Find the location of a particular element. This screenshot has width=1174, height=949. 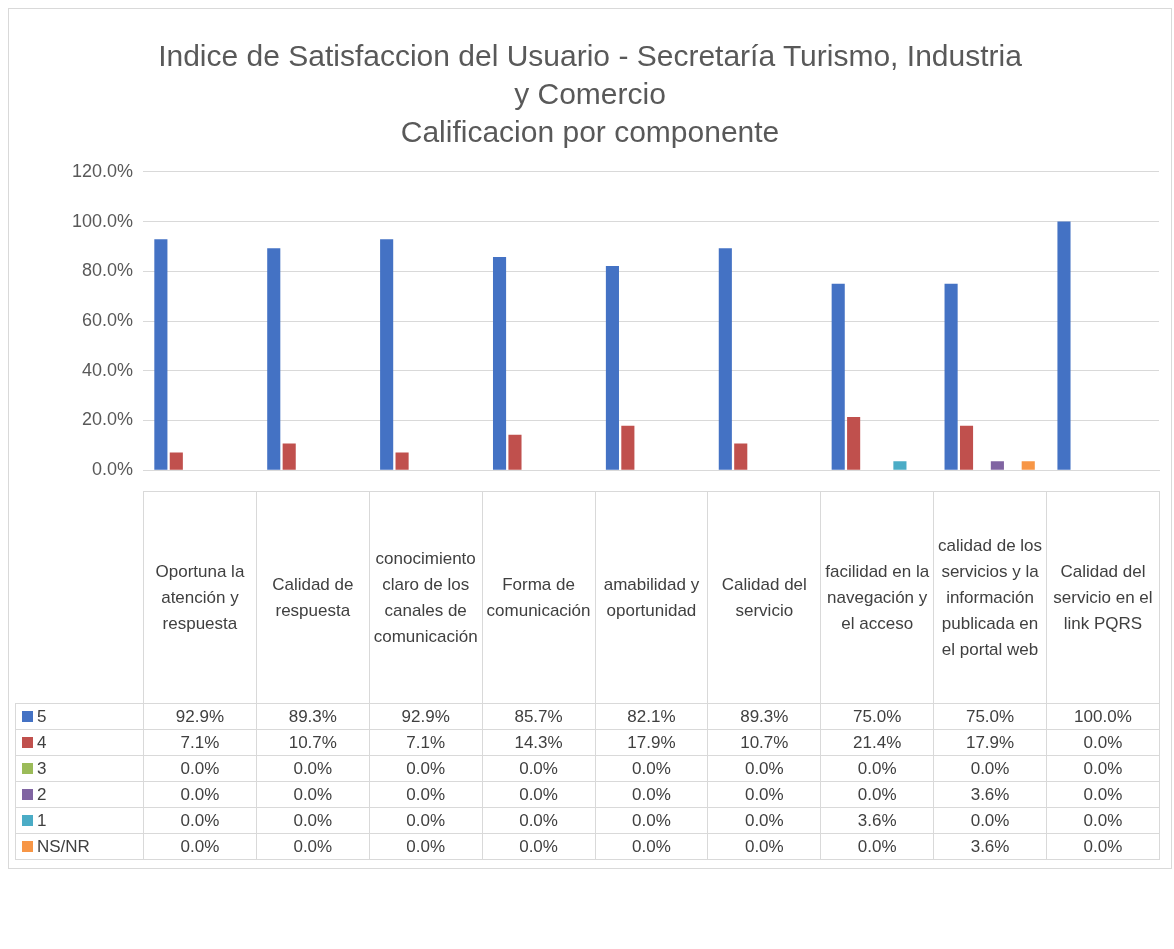

data-label: 14.3% is located at coordinates (538, 742).